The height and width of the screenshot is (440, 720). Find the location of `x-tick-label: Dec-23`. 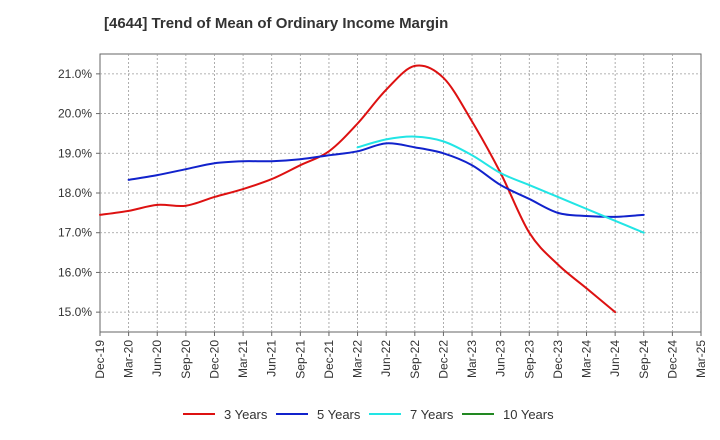

x-tick-label: Dec-23 is located at coordinates (558, 359).